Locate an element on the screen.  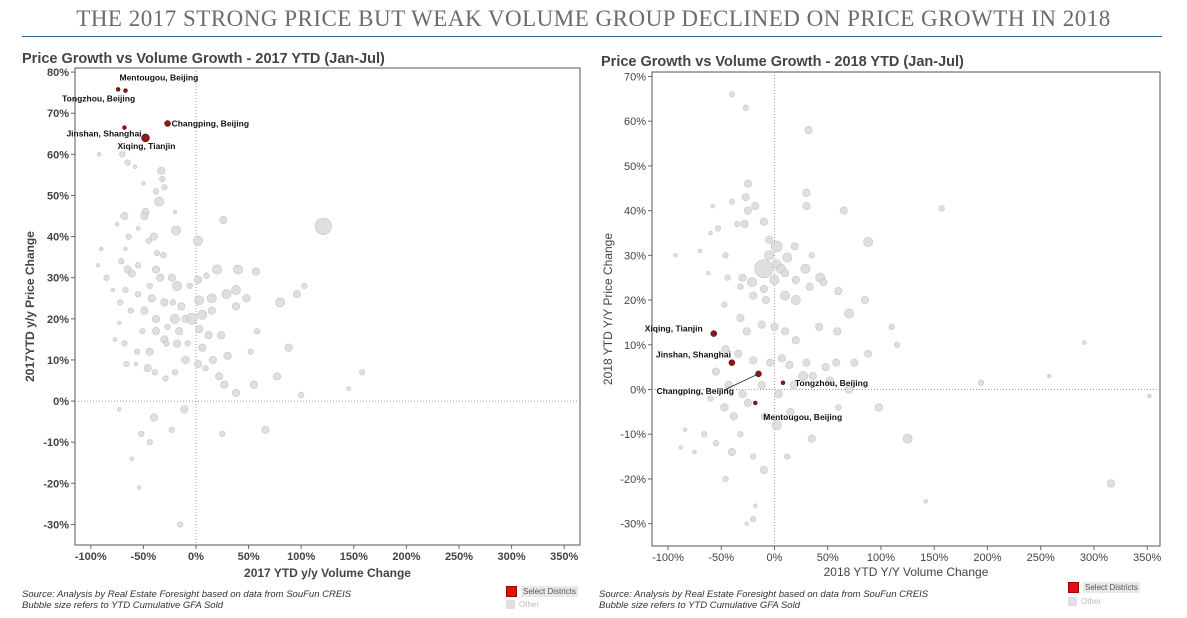
x-axis-label: 2018 YTD Y/Y Volume Change is located at coordinates (906, 572).